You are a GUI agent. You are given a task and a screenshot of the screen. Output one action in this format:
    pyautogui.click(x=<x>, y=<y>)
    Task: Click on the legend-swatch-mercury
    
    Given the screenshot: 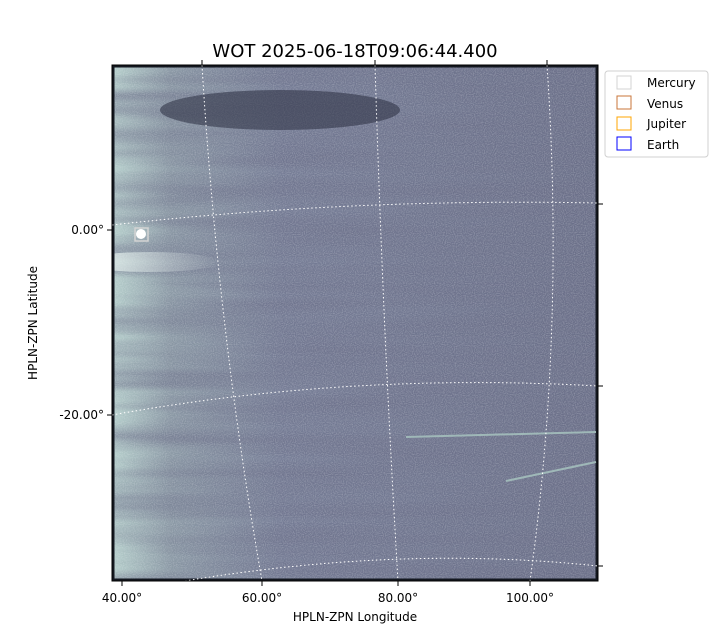 What is the action you would take?
    pyautogui.click(x=624, y=82)
    